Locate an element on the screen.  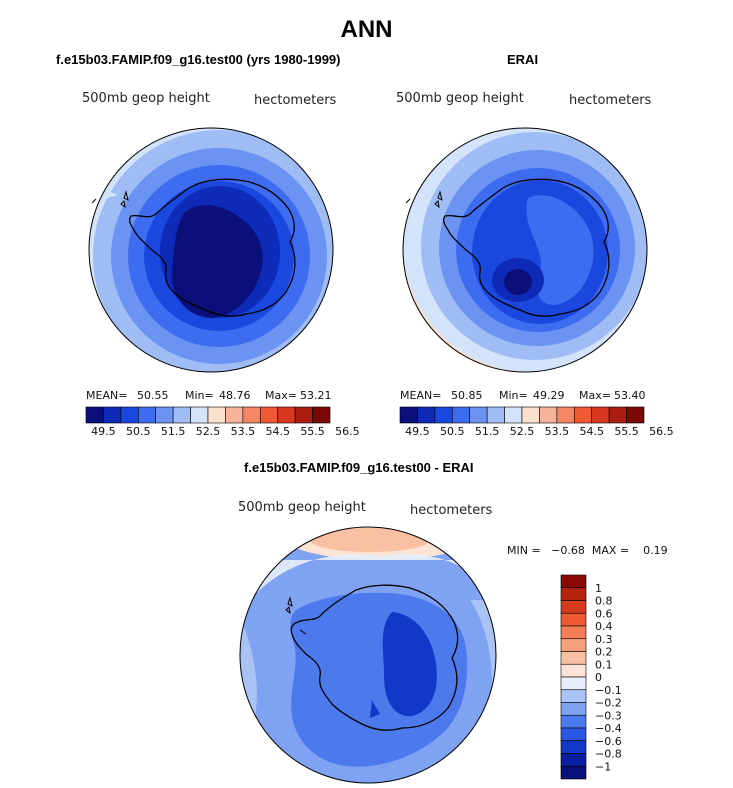
colorbar-obs-tick-label: 50.5 is located at coordinates (452, 431).